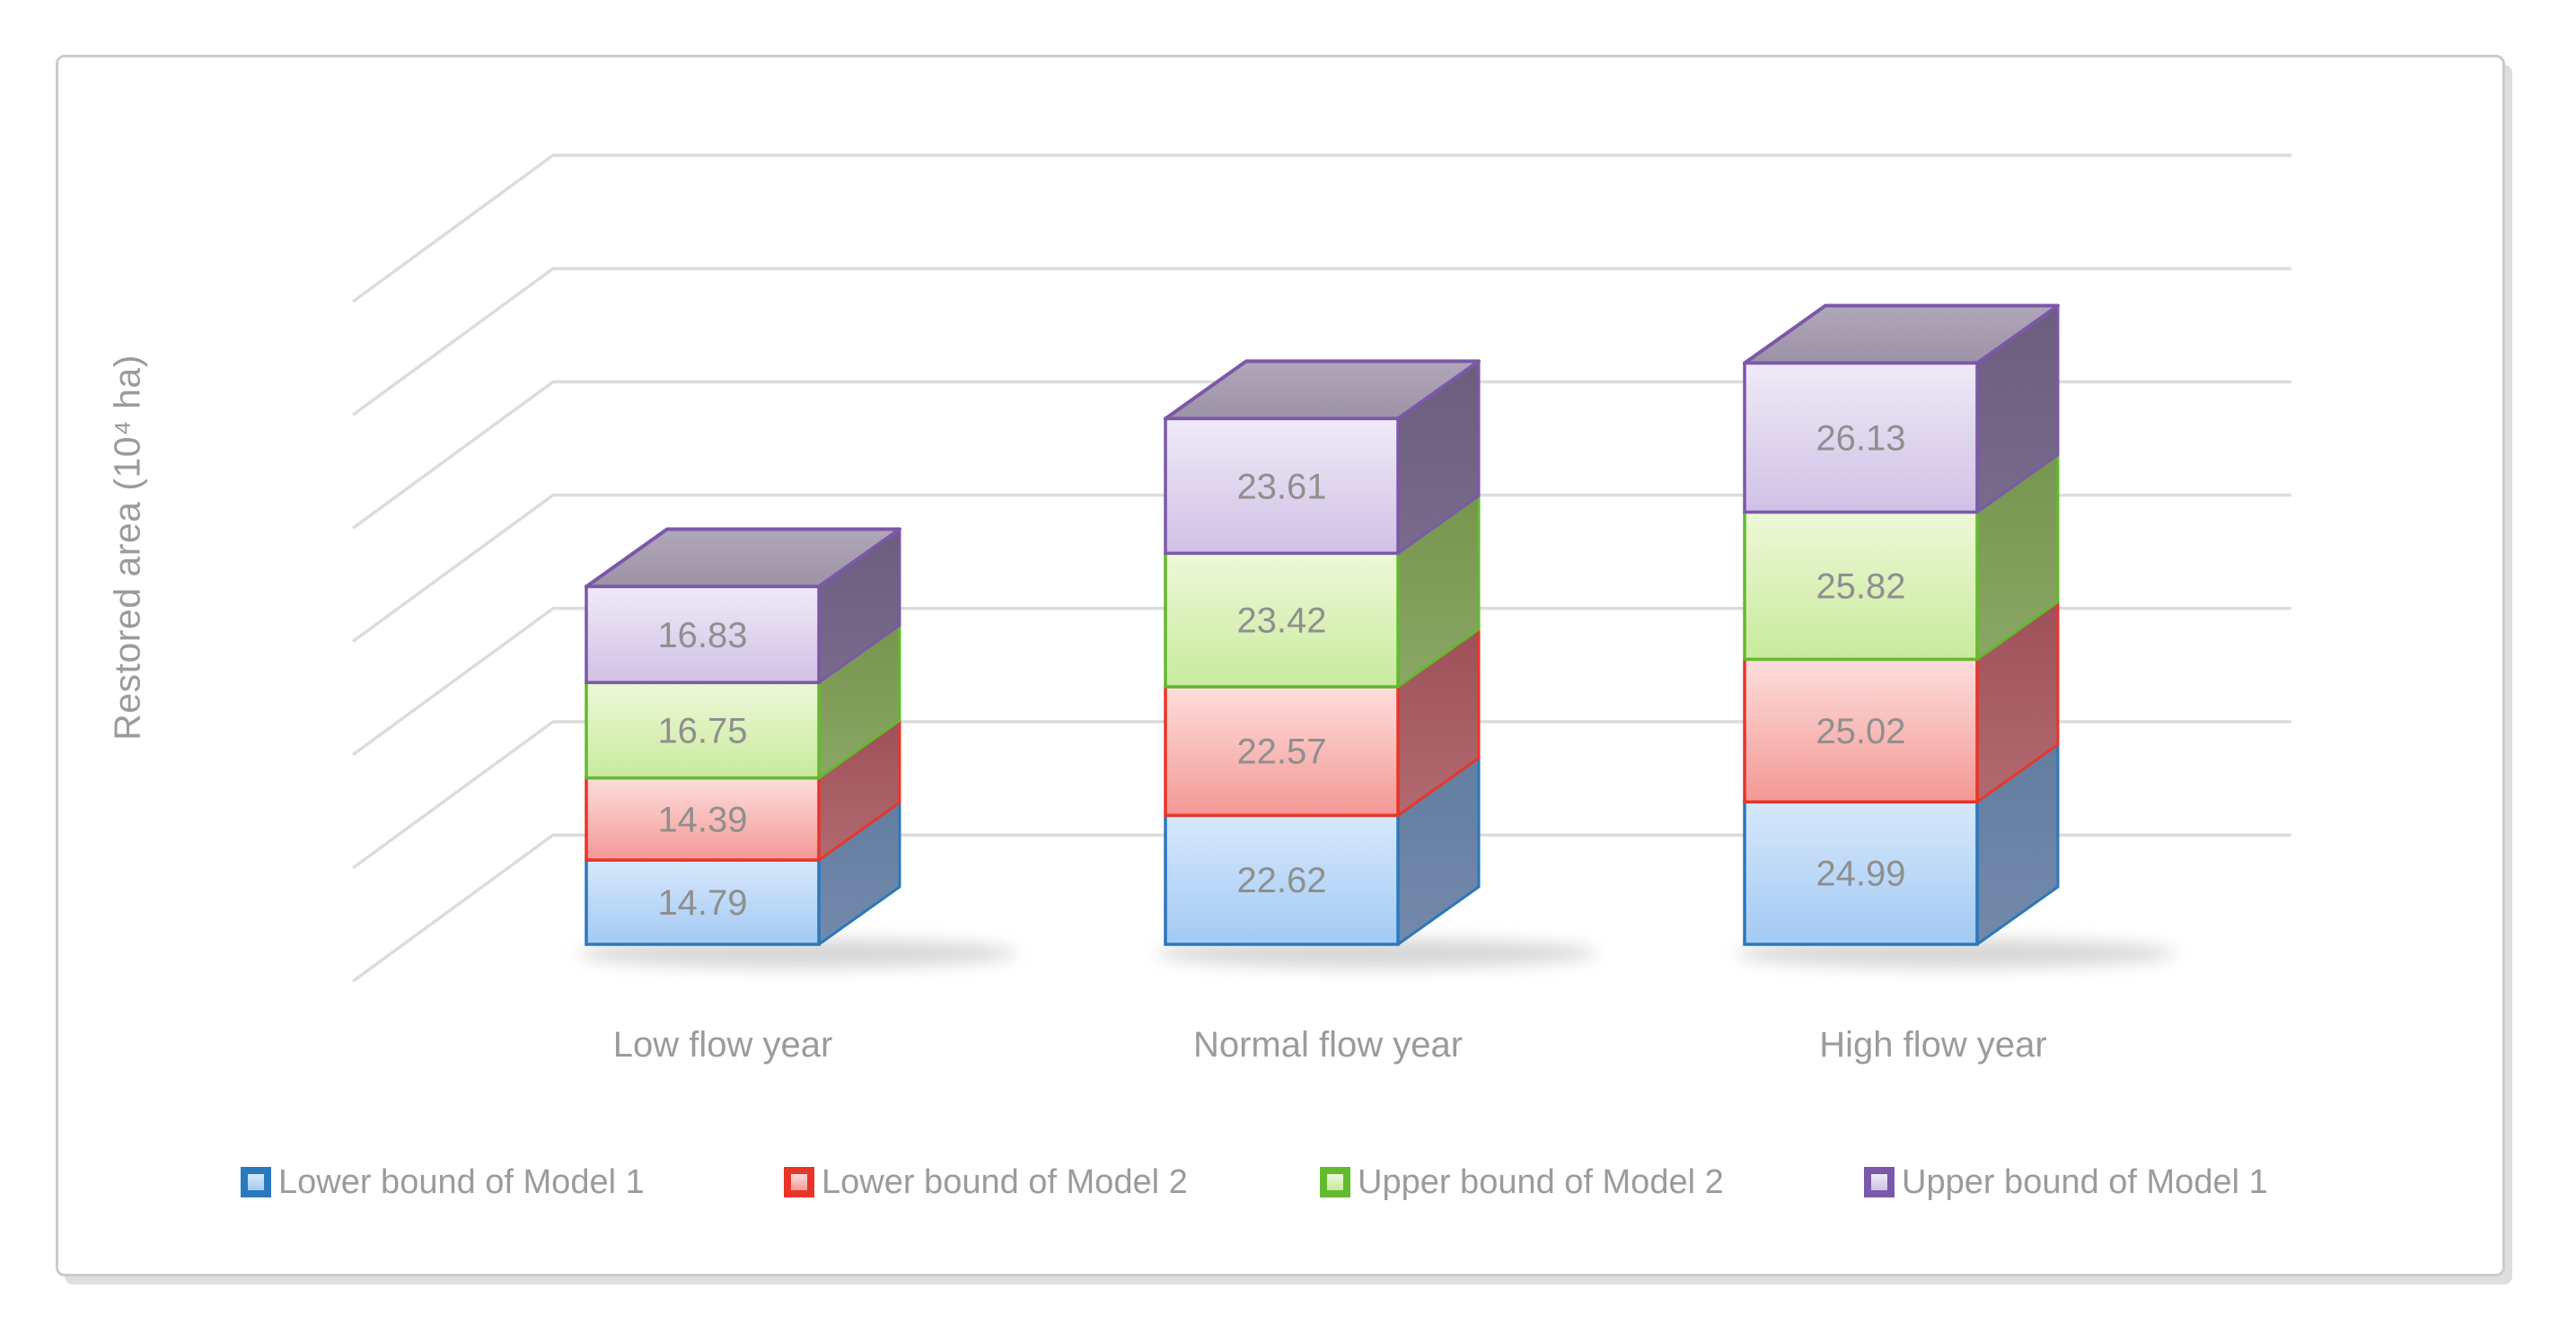  Describe the element at coordinates (1933, 1045) in the screenshot. I see `x-axis-category-label: High flow year` at that location.